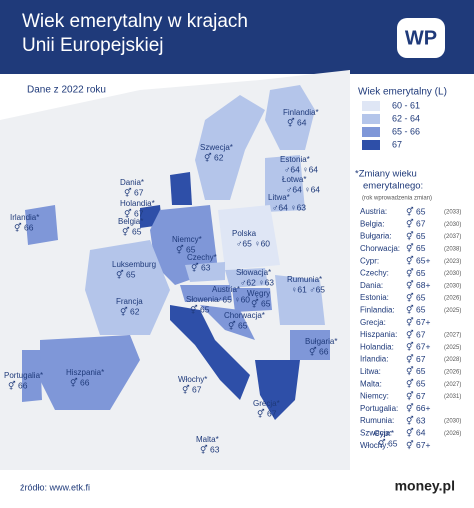 The height and width of the screenshot is (508, 474). I want to click on logo-box, so click(421, 38).